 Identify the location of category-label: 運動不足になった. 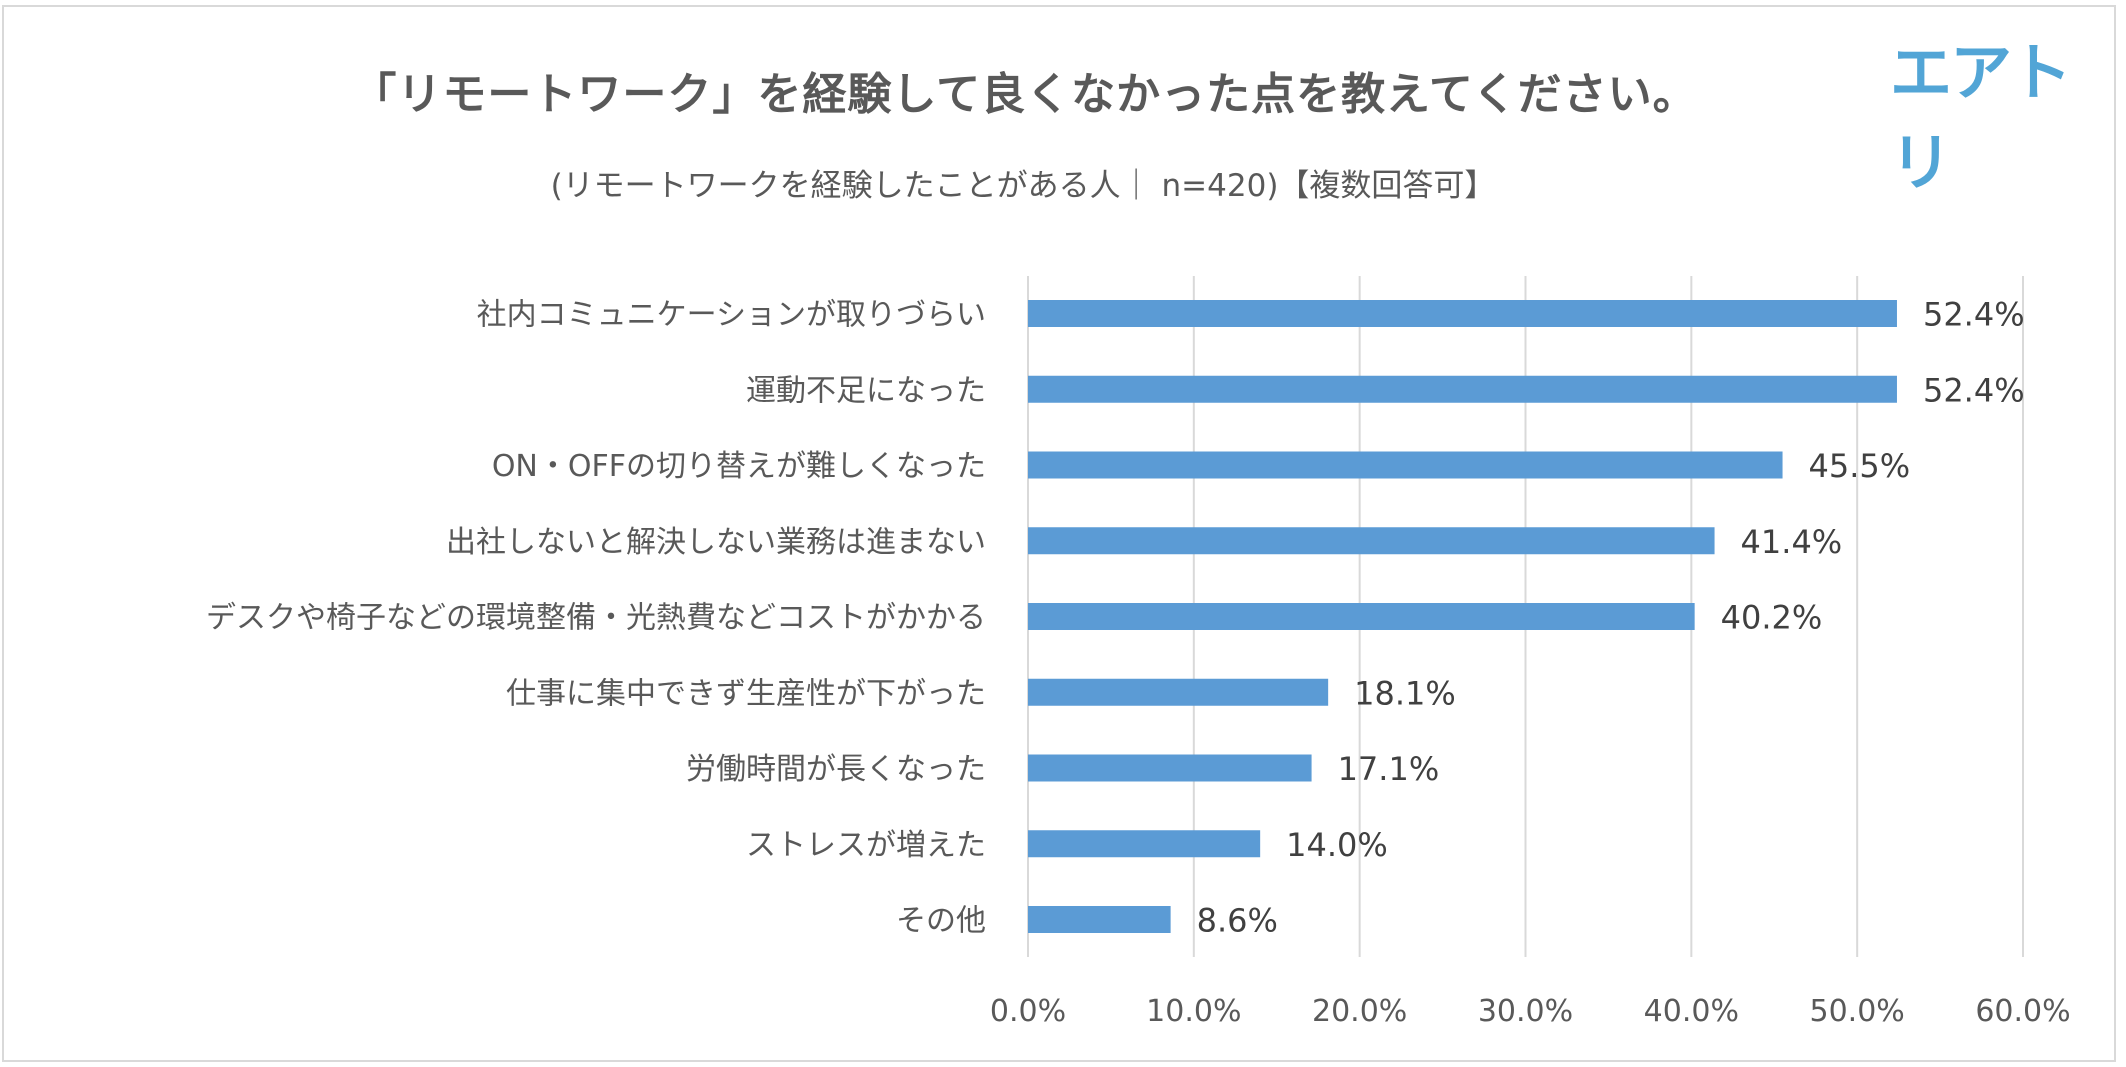
(866, 390).